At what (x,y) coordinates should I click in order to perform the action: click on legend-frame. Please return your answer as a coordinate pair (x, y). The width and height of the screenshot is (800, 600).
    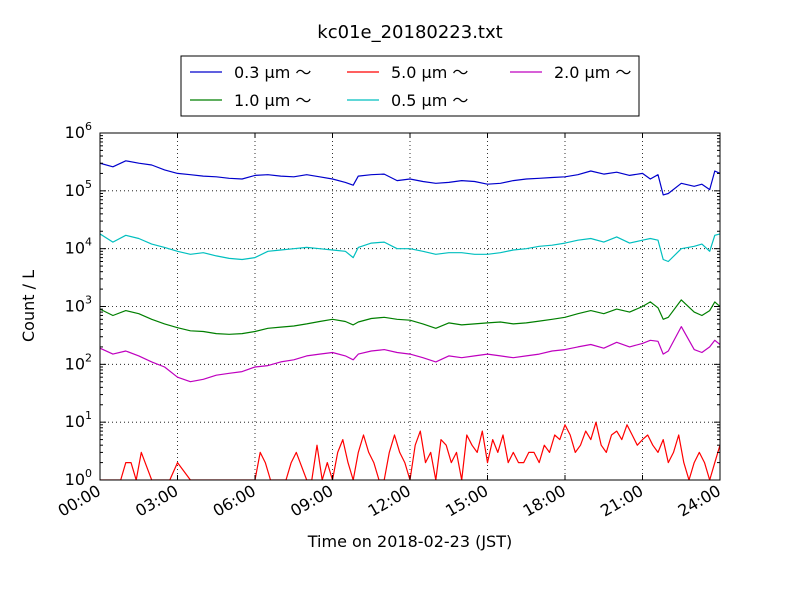
    Looking at the image, I should click on (410, 86).